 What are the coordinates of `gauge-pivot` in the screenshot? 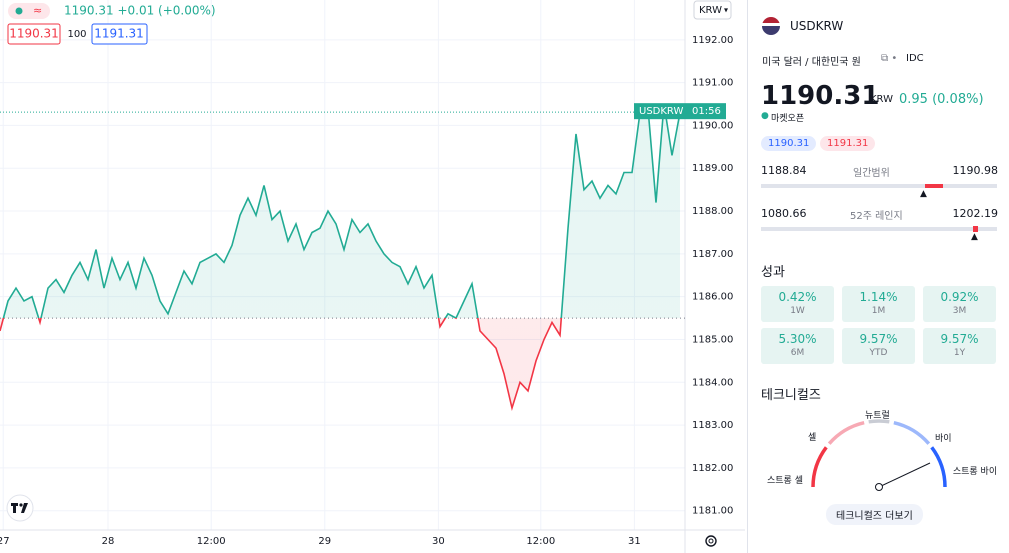 It's located at (879, 487).